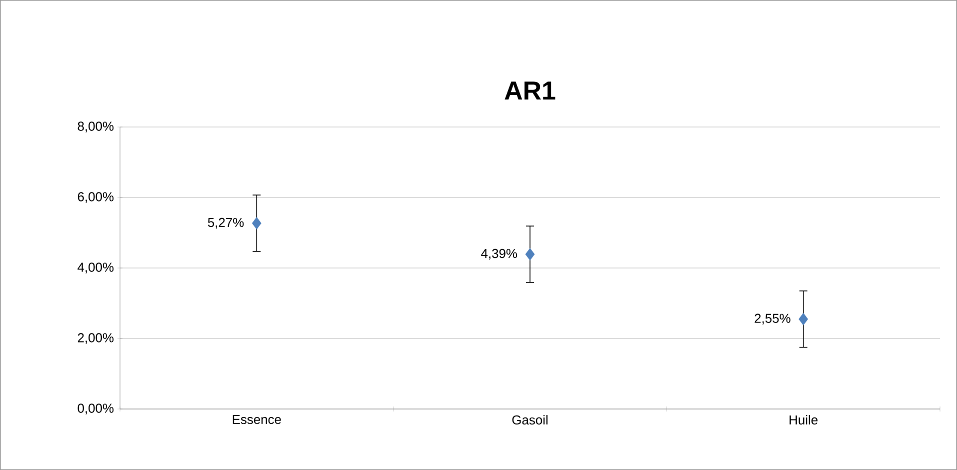 The width and height of the screenshot is (957, 470). Describe the element at coordinates (804, 420) in the screenshot. I see `x-tick-label: Huile` at that location.